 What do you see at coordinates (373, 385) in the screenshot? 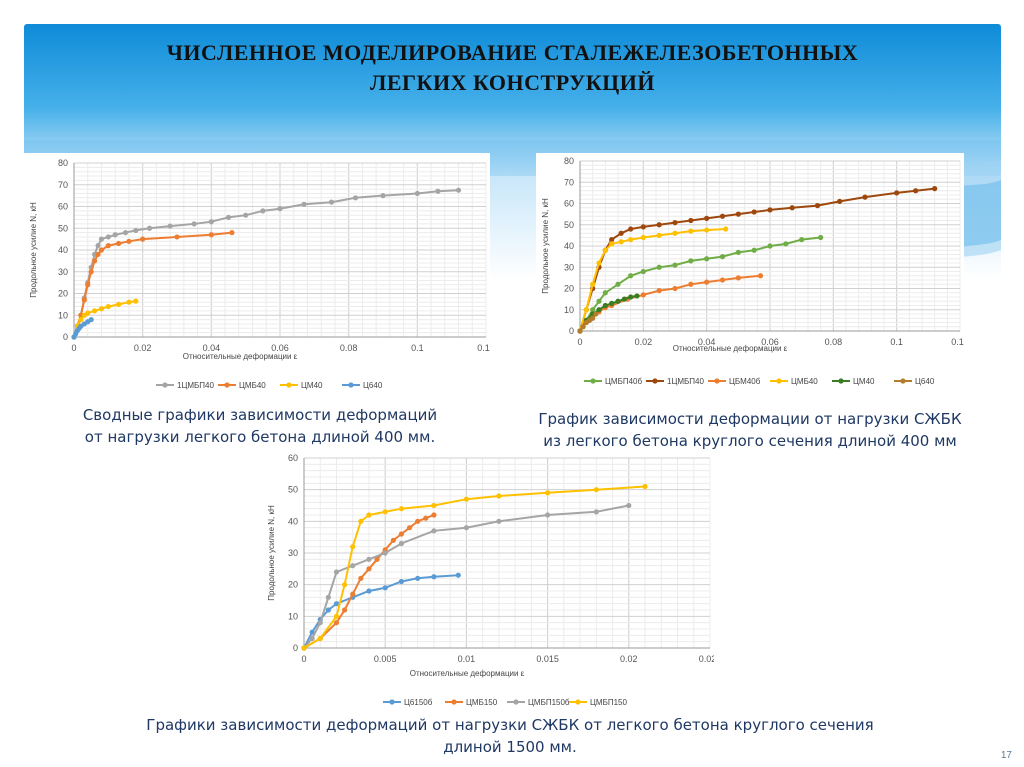
I see `chart1-legend-label-4: Ц640` at bounding box center [373, 385].